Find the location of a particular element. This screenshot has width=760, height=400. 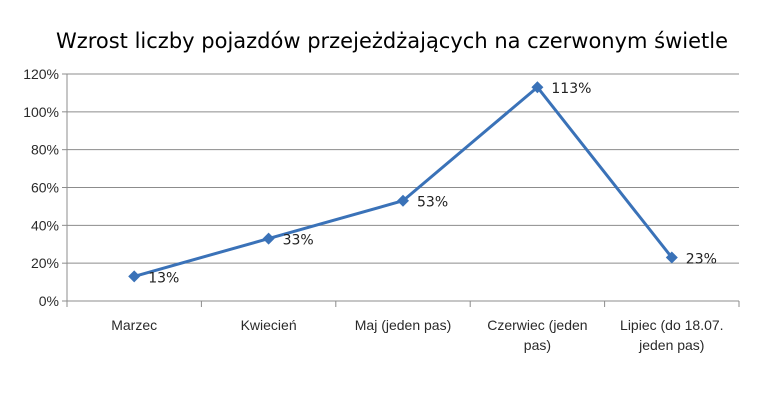

data-label: 53% is located at coordinates (432, 203).